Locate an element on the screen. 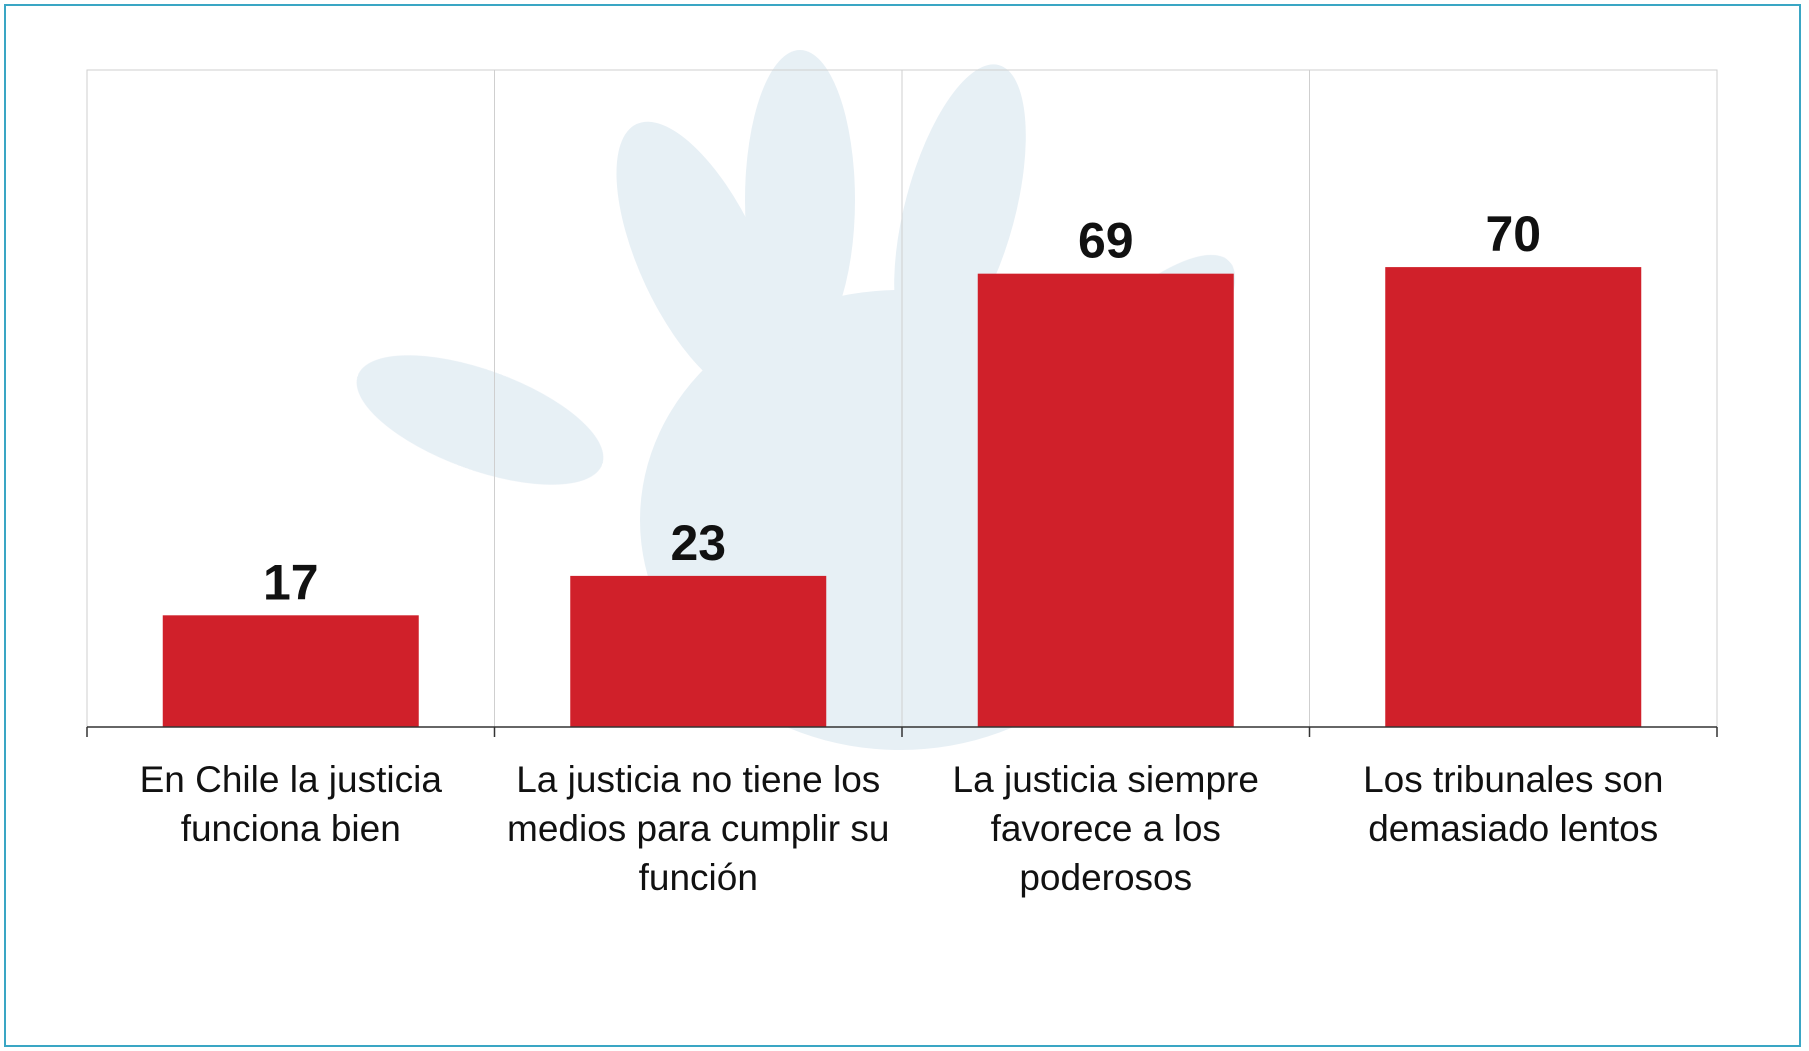  value-label: 70 is located at coordinates (1513, 234).